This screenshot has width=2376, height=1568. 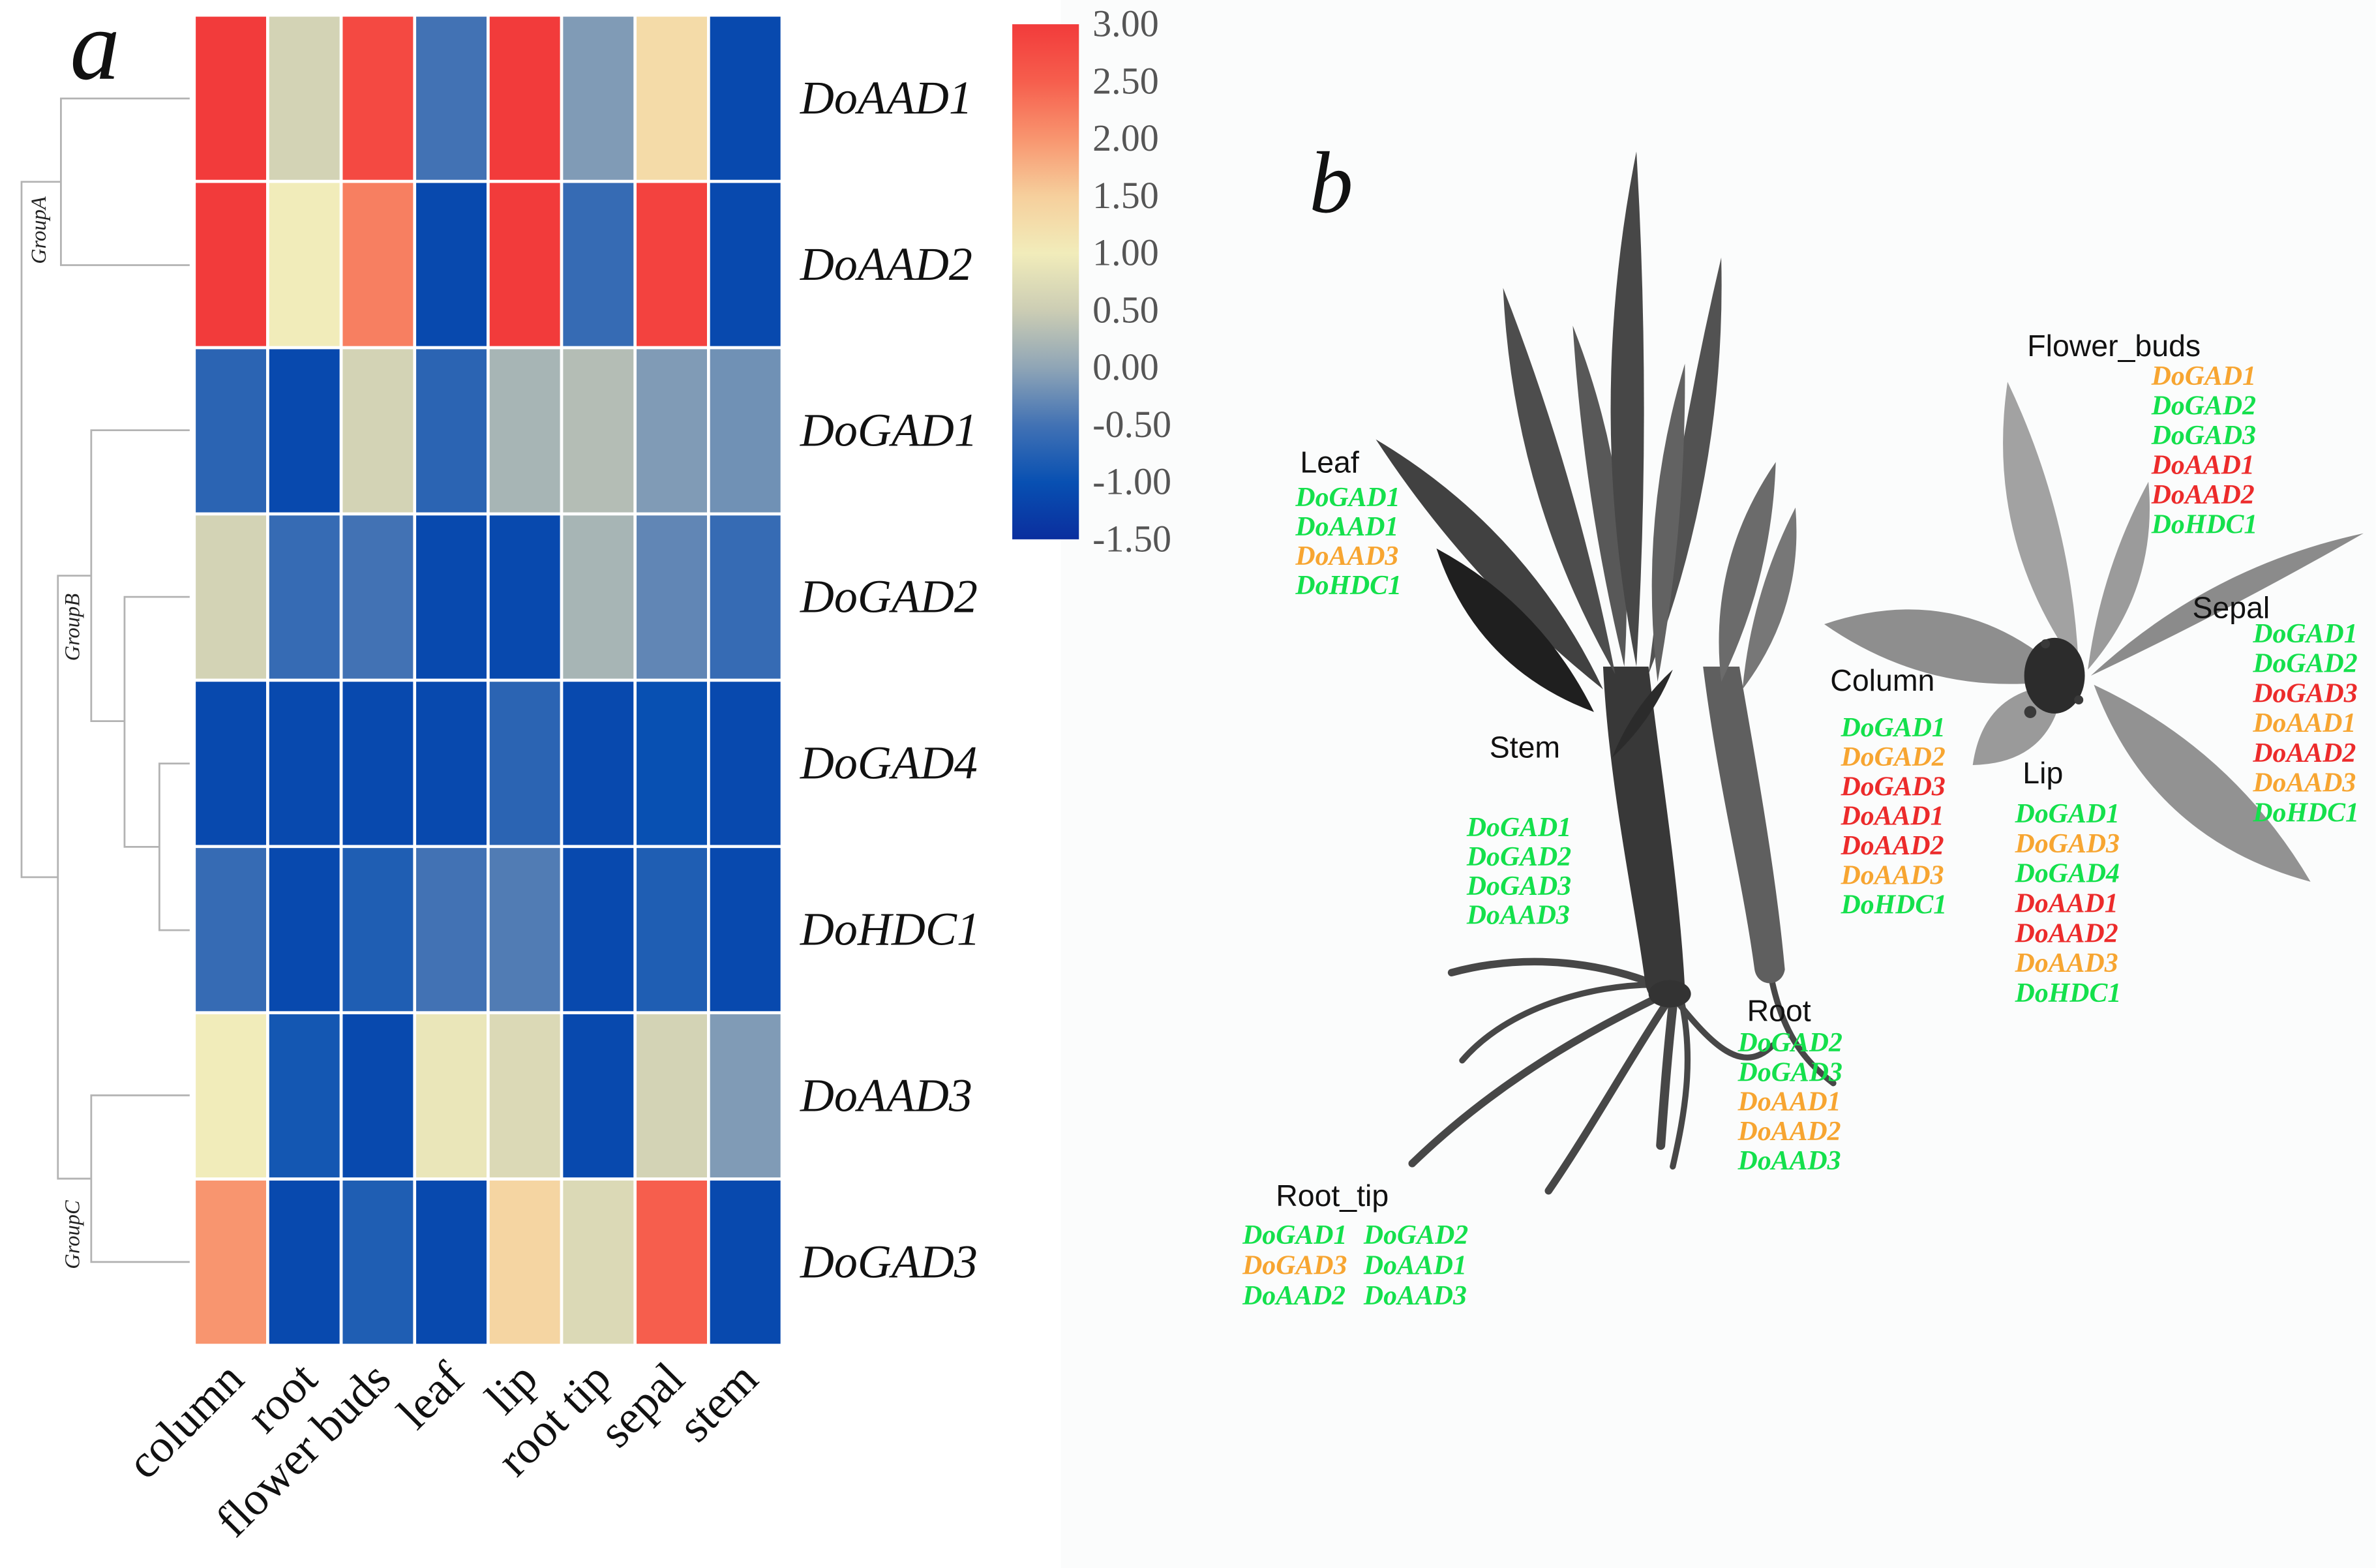 What do you see at coordinates (1669, 994) in the screenshot?
I see `root-base` at bounding box center [1669, 994].